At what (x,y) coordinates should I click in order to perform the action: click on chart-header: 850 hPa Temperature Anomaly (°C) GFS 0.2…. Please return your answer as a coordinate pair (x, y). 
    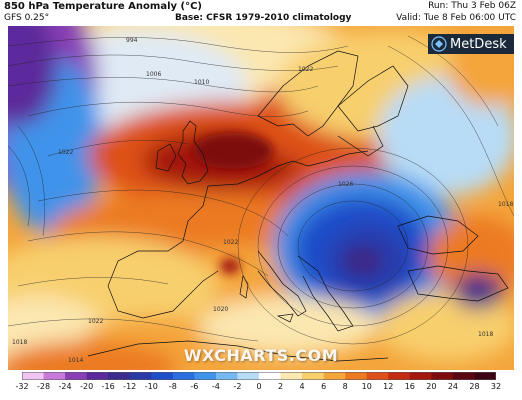
    Looking at the image, I should click on (261, 13).